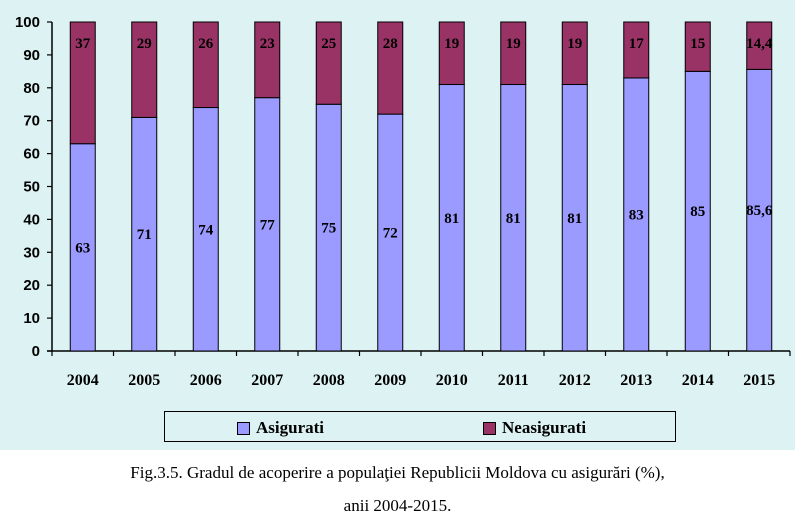  I want to click on x-category-label-2013: 2013, so click(636, 380).